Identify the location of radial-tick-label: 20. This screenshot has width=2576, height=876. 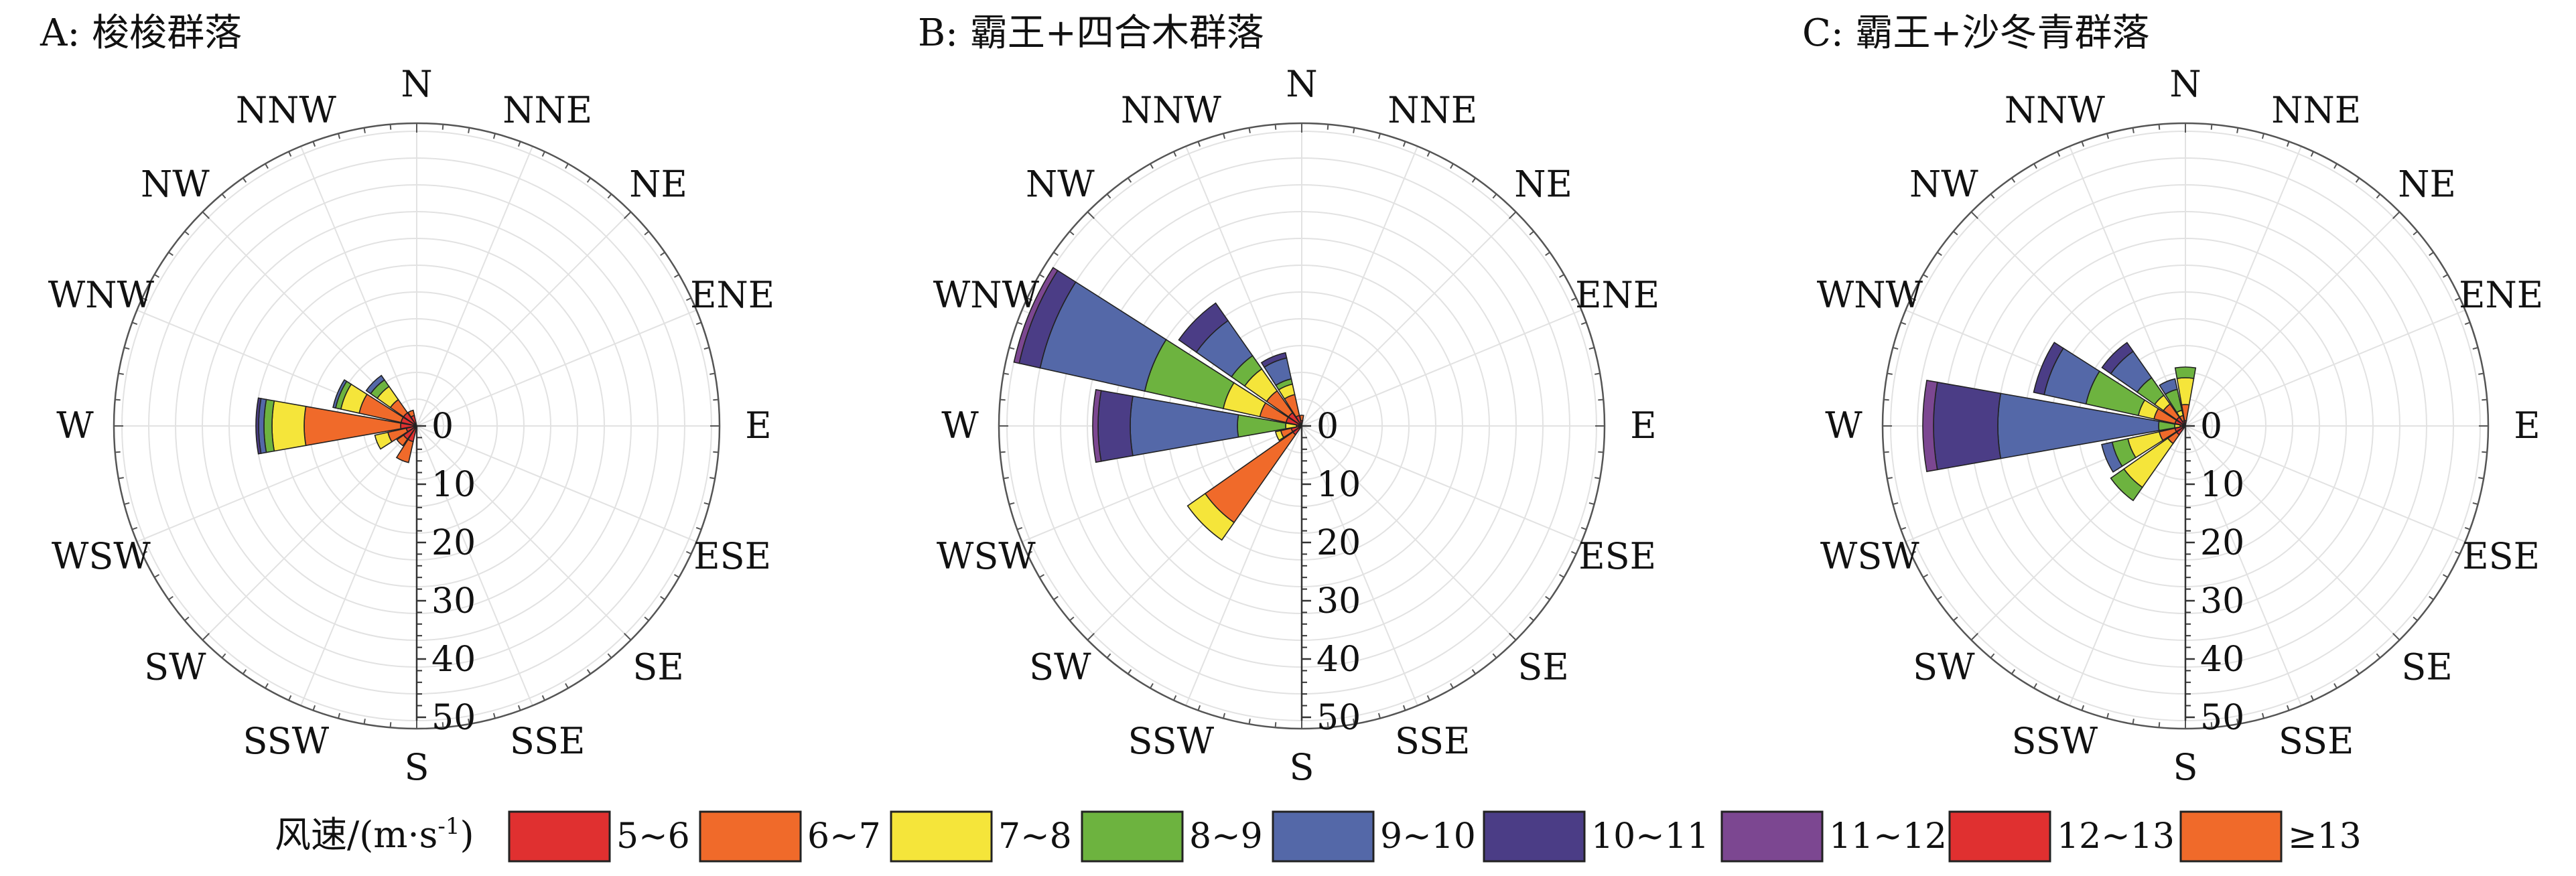
(454, 543).